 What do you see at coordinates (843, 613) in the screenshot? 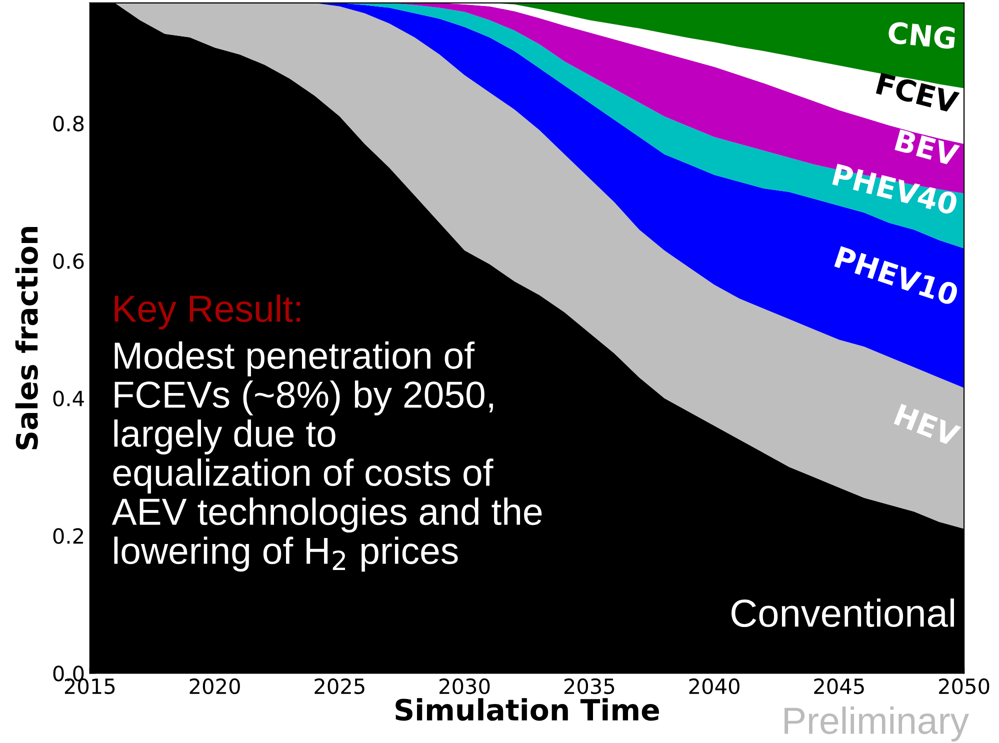
I see `series-label: Conventional` at bounding box center [843, 613].